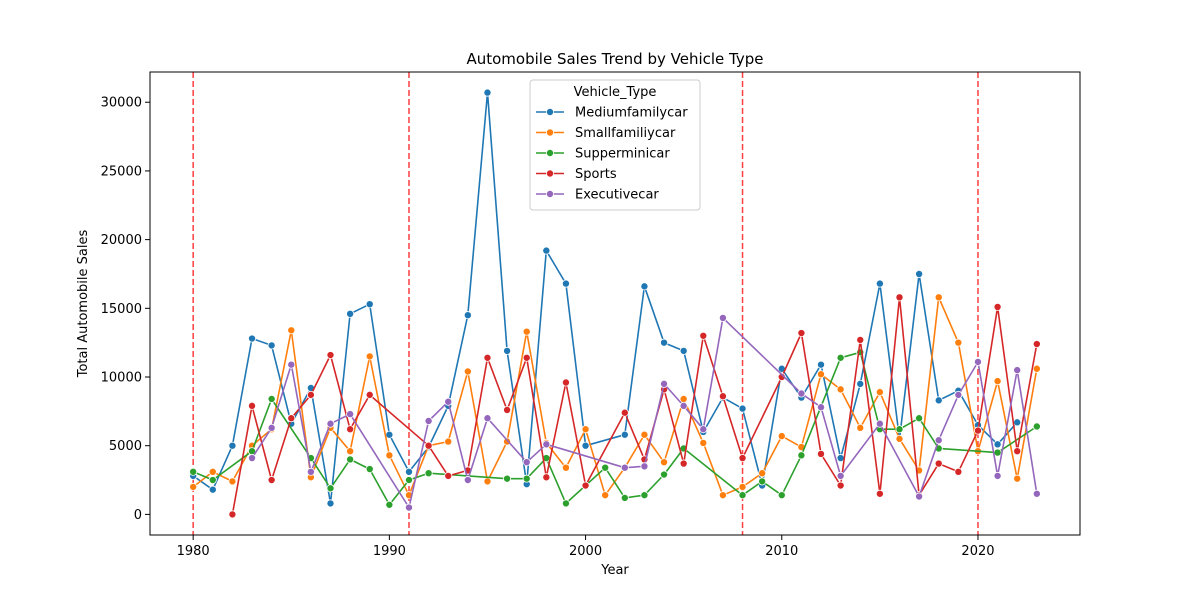 The height and width of the screenshot is (600, 1200). Describe the element at coordinates (586, 547) in the screenshot. I see `x-axis-ticks: 1980 1990 2000 2010 2020` at that location.